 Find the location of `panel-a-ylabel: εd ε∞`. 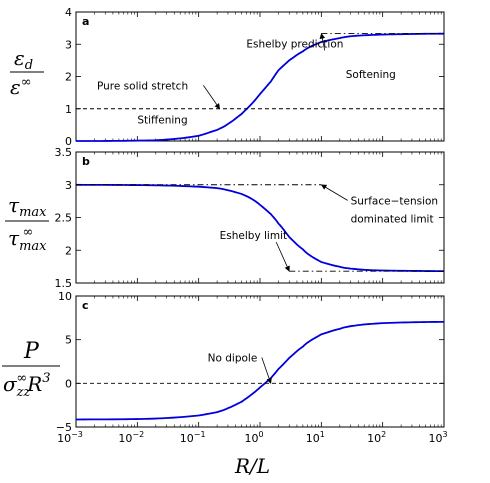

panel-a-ylabel: εd ε∞ is located at coordinates (27, 72).